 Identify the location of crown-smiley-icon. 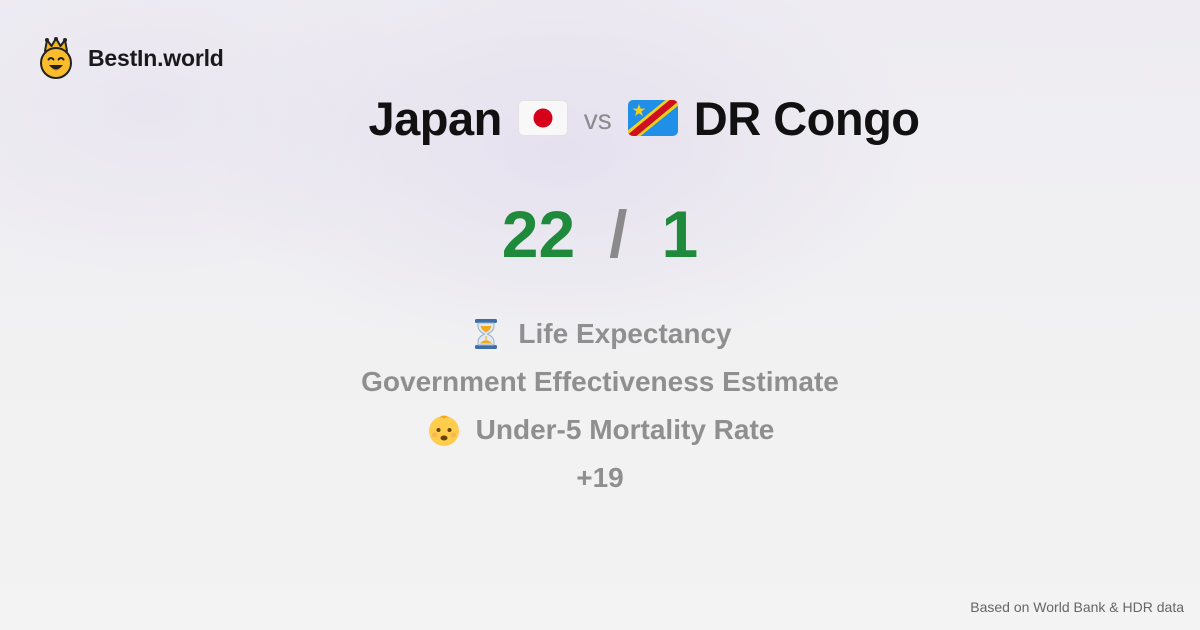
(56, 58).